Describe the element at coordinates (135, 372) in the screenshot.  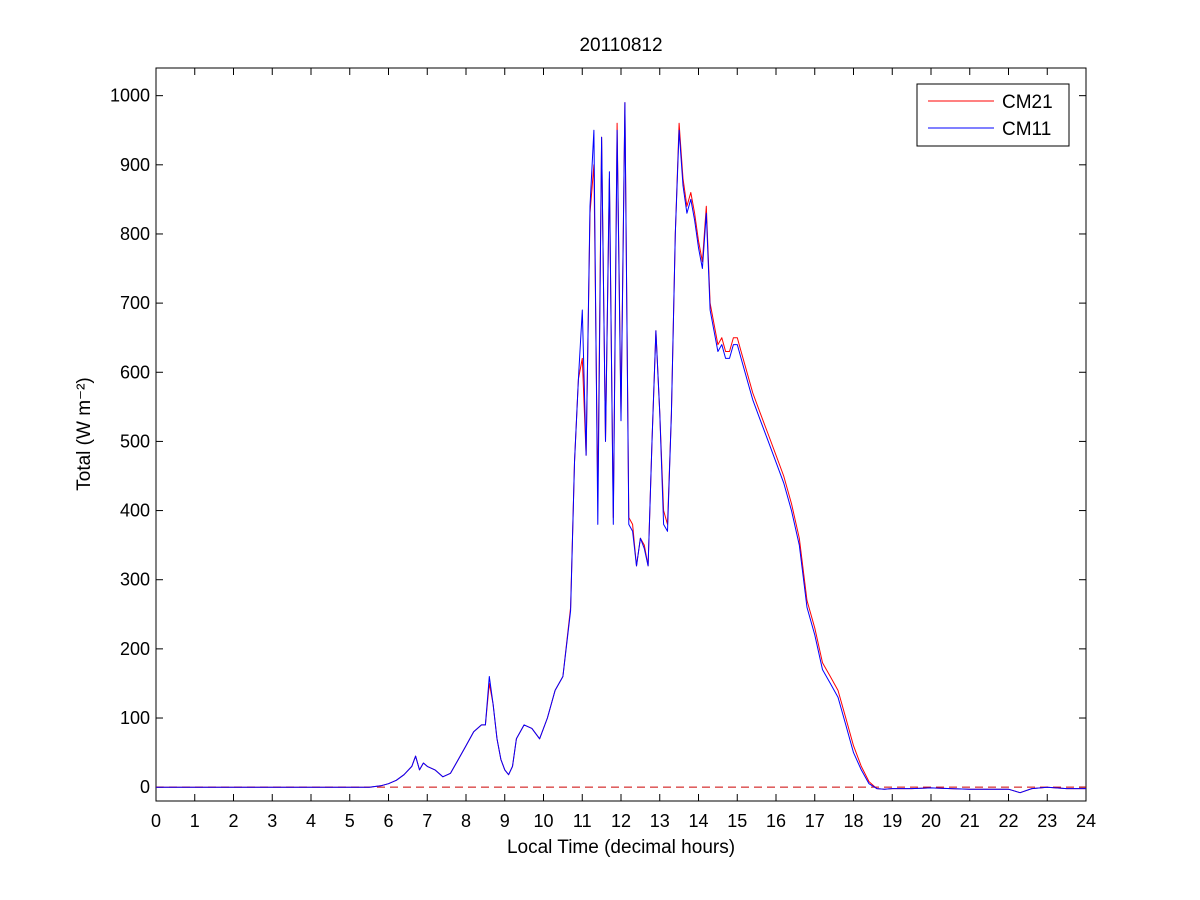
I see `y-tick-label: 600` at that location.